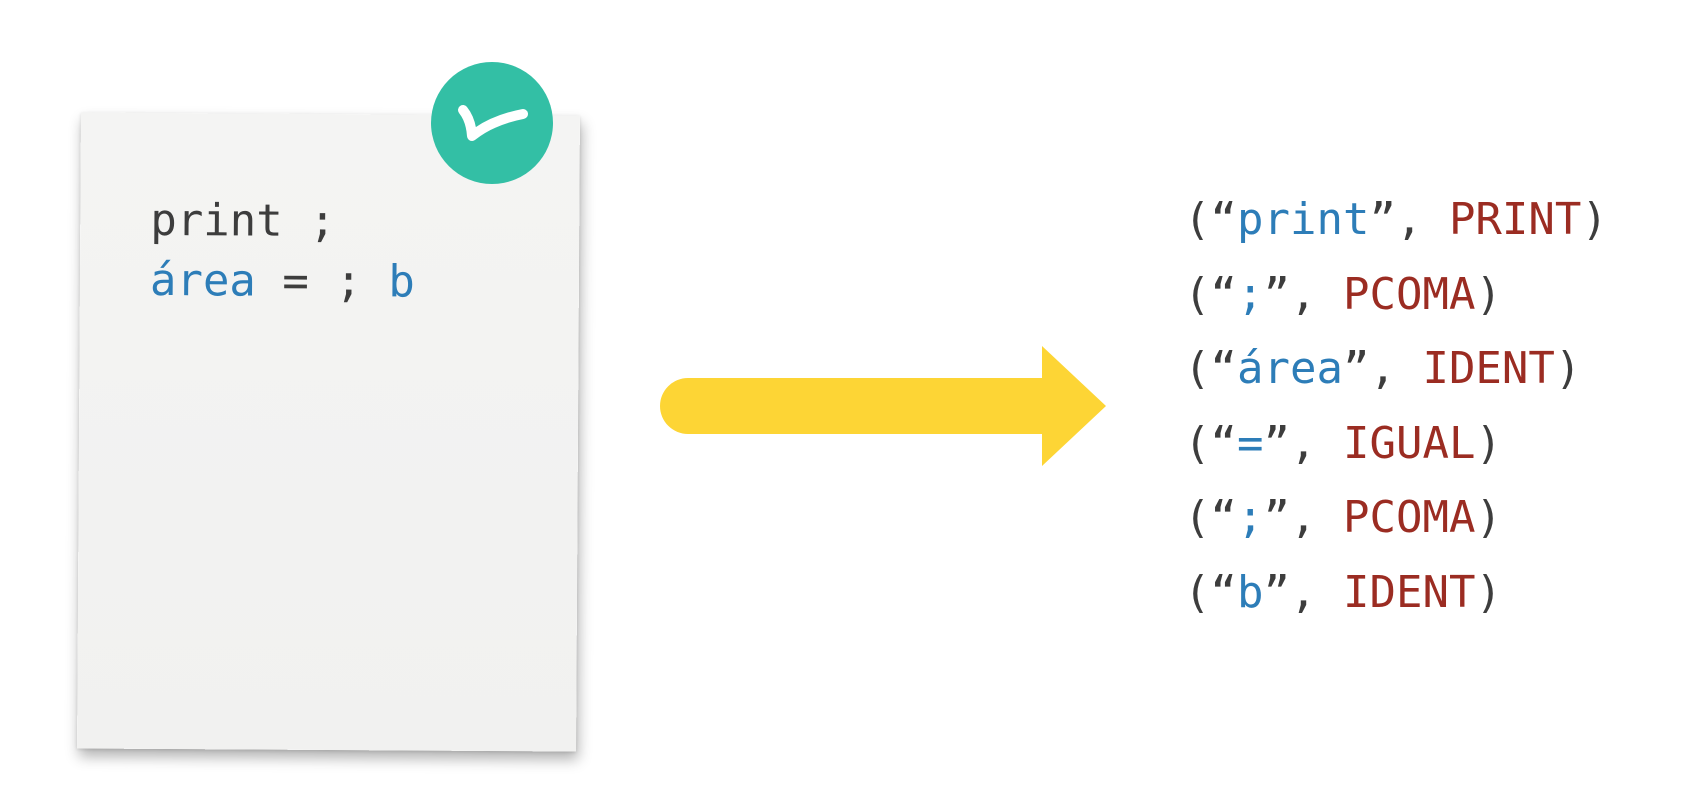 Image resolution: width=1702 pixels, height=806 pixels. I want to click on check-icon, so click(492, 123).